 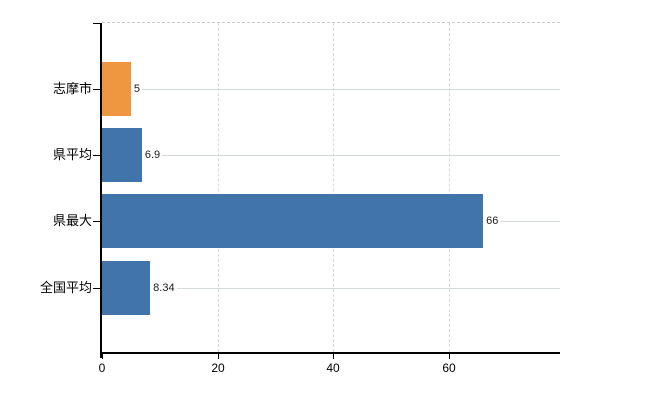 I want to click on bar-row: 6.9, so click(x=331, y=155).